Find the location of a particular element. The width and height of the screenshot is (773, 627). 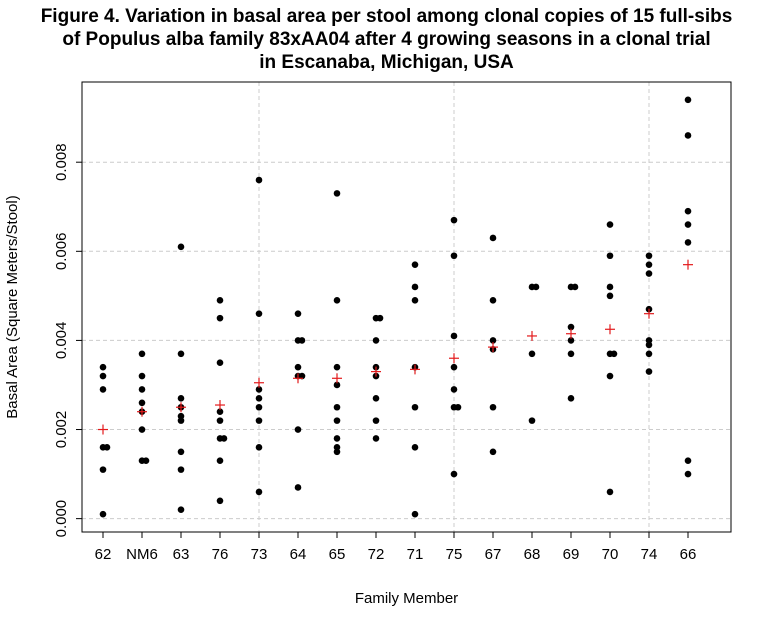

y-tick-label: 0.004 is located at coordinates (61, 341).